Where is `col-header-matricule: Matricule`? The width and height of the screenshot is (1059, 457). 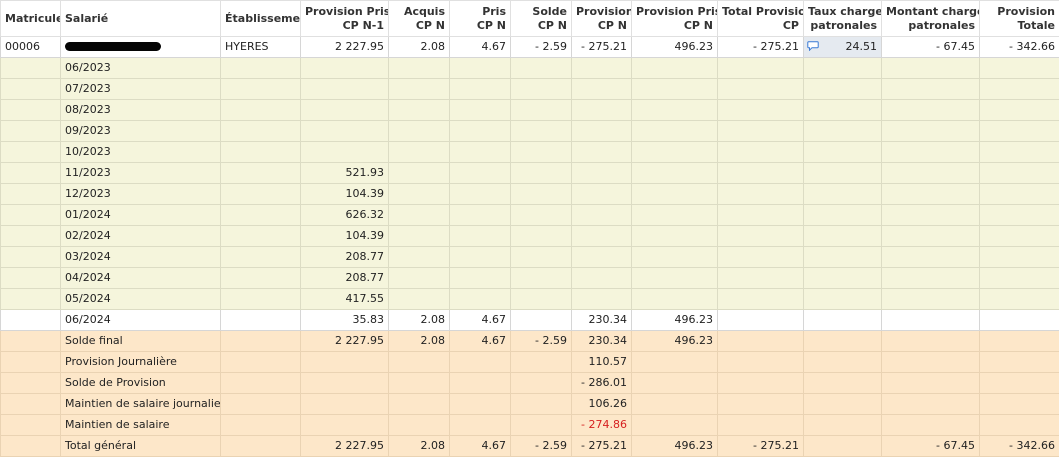 col-header-matricule: Matricule is located at coordinates (31, 19).